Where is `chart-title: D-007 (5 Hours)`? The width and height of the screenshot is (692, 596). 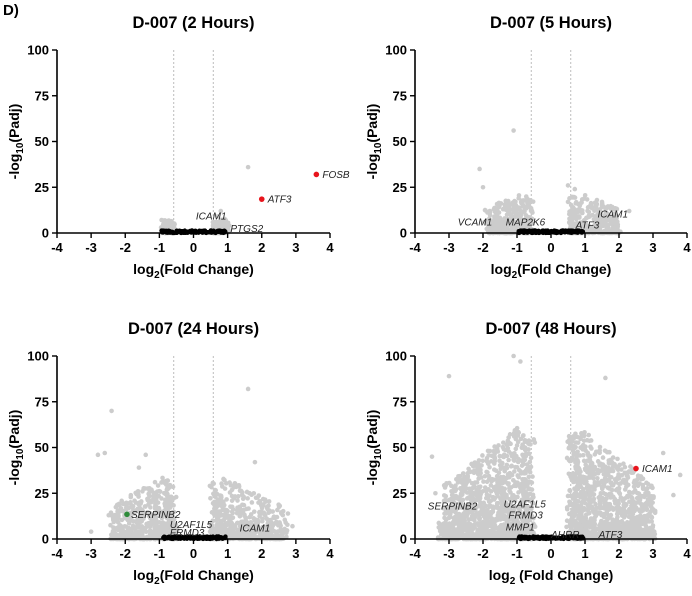 chart-title: D-007 (5 Hours) is located at coordinates (551, 23).